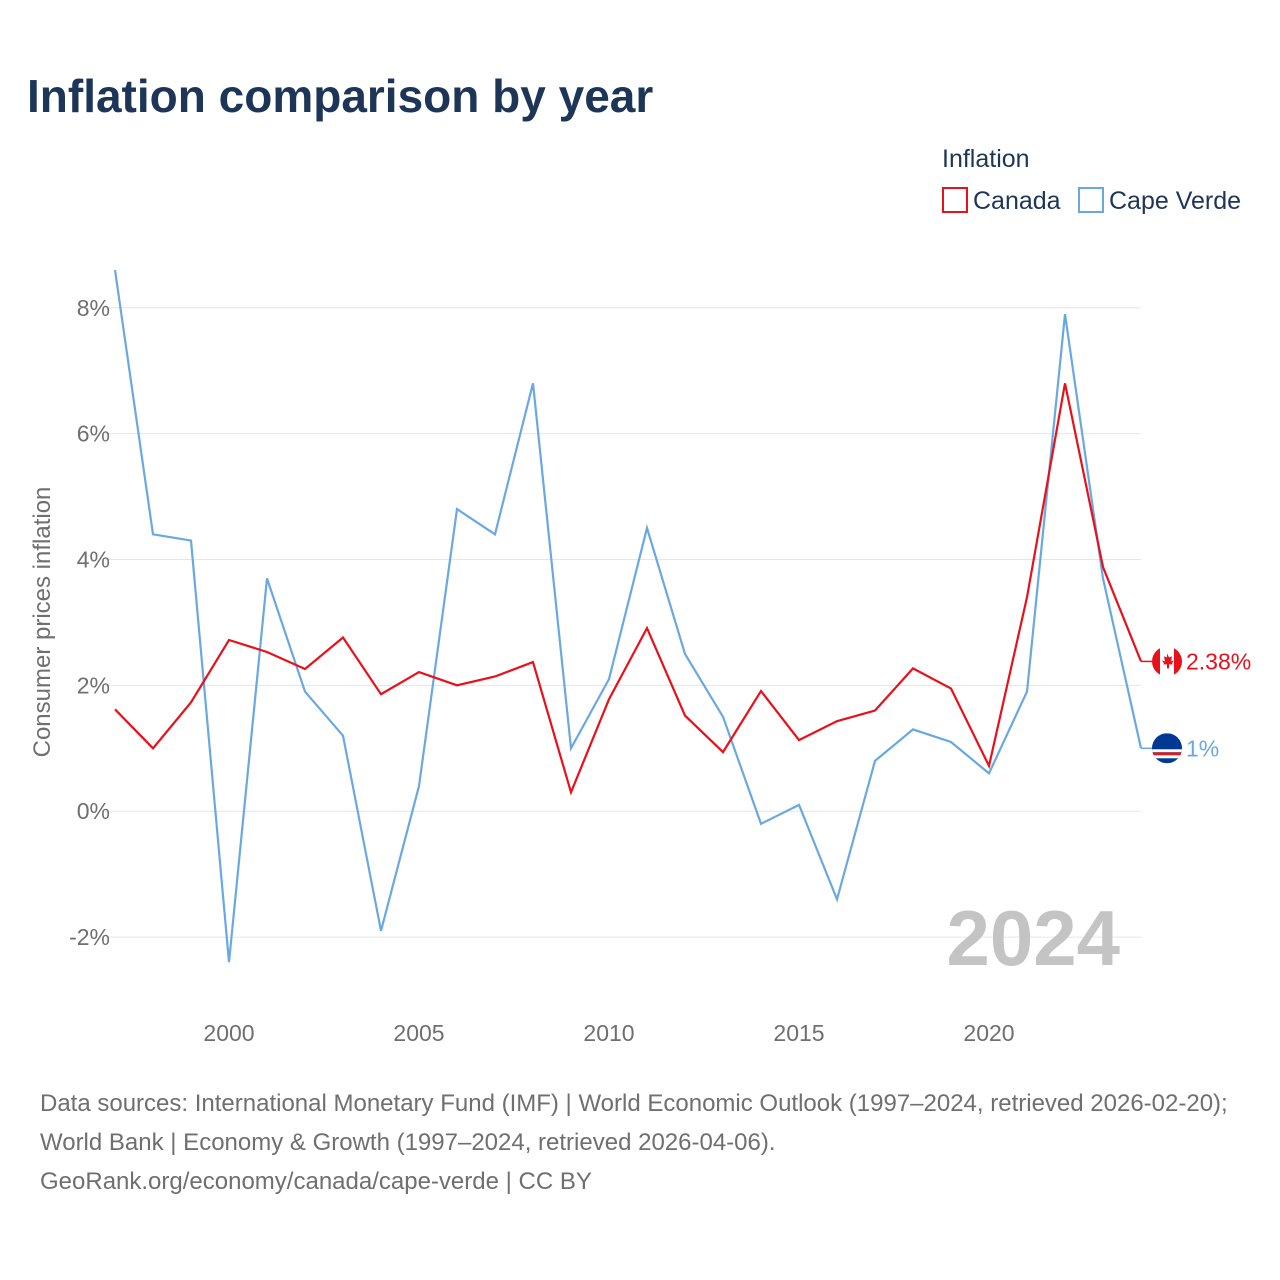 The image size is (1280, 1280). What do you see at coordinates (93, 308) in the screenshot?
I see `y-tick-label: 8%` at bounding box center [93, 308].